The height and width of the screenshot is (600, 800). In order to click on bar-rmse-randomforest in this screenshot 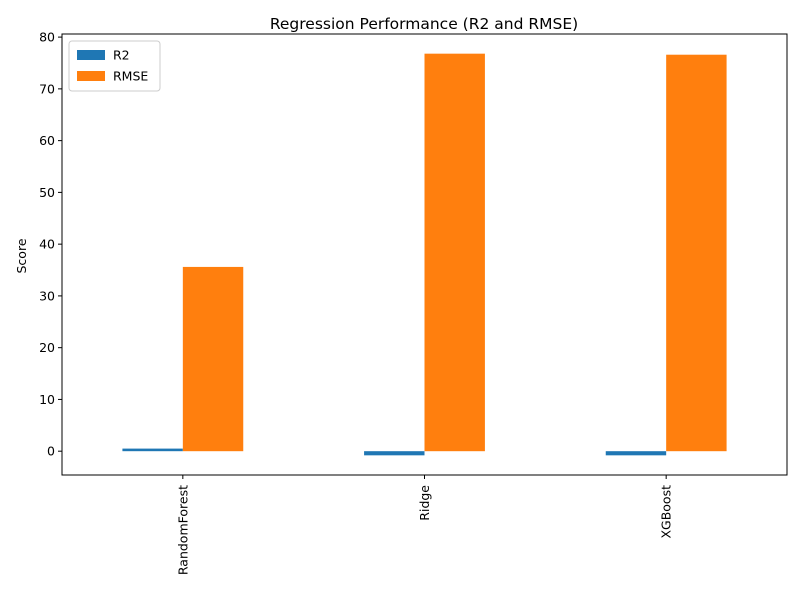, I will do `click(213, 359)`.